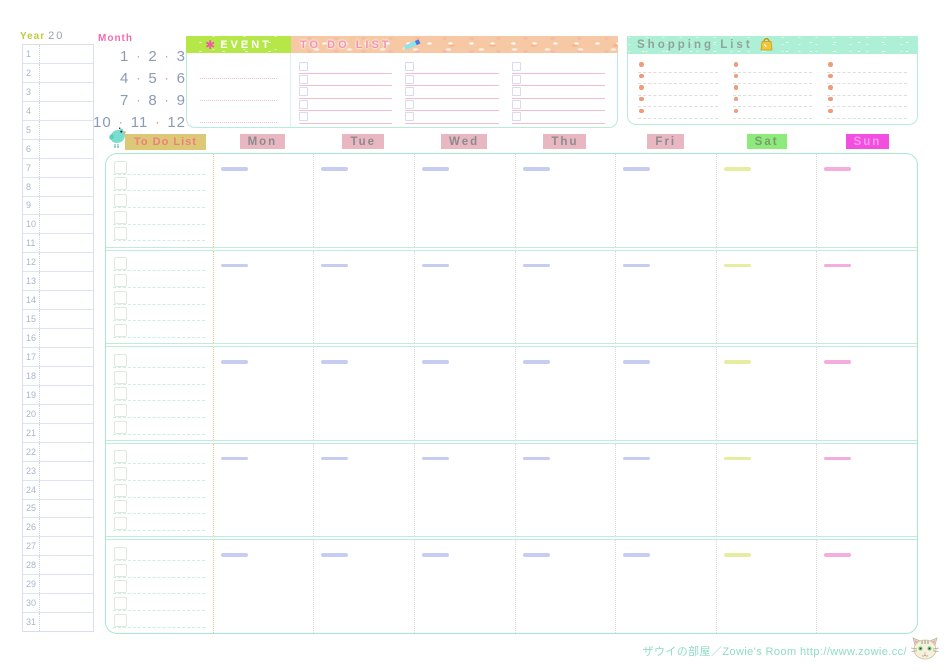 The width and height of the screenshot is (950, 672). I want to click on day-header: Mon, so click(262, 141).